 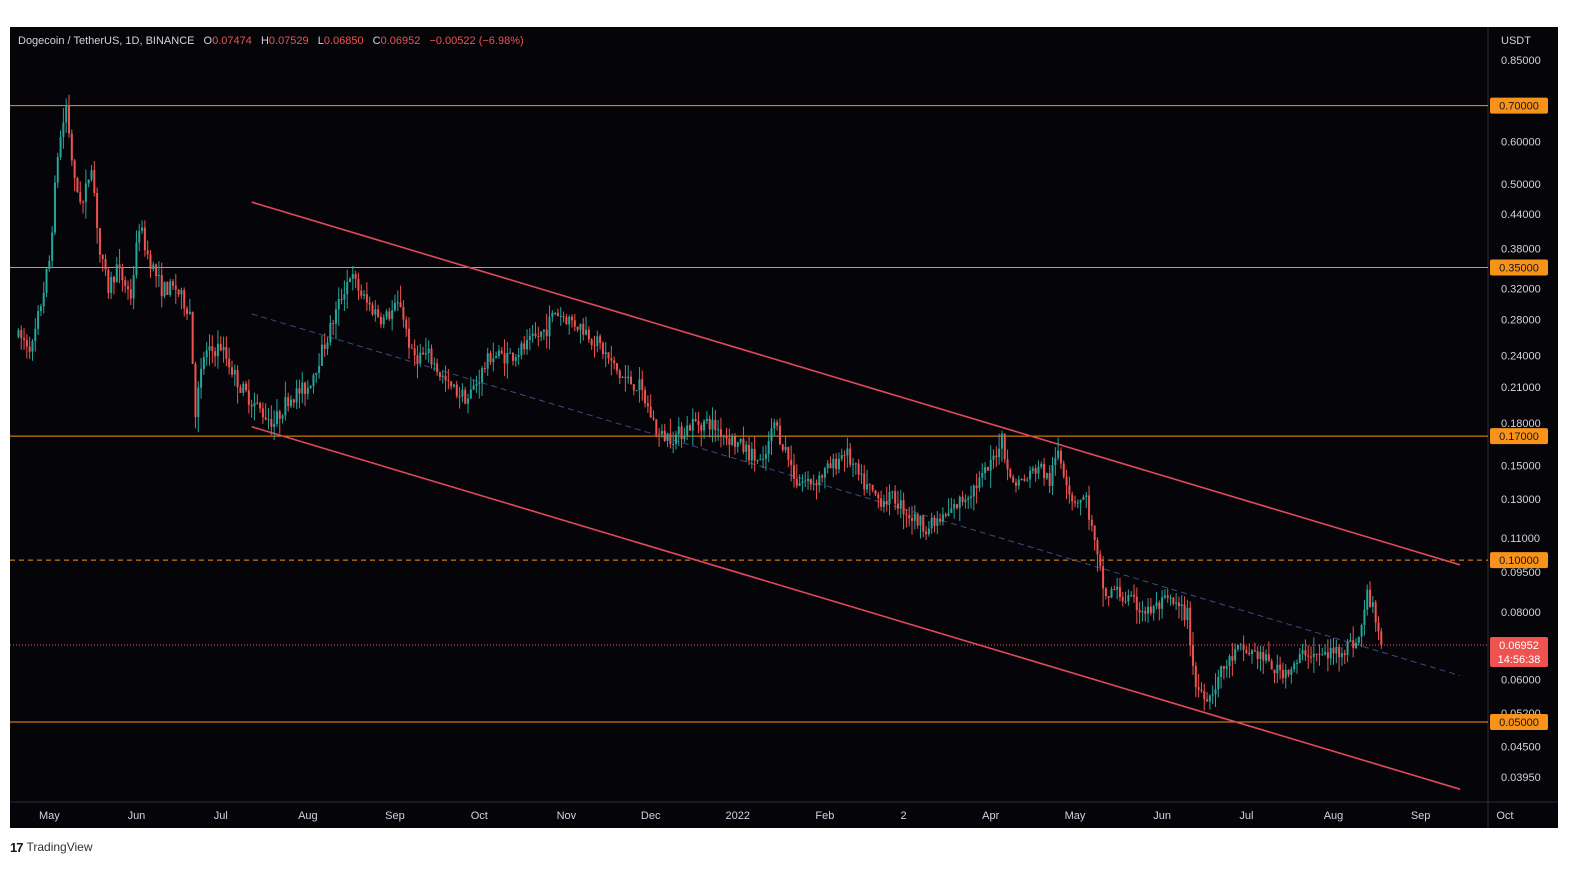 I want to click on x-tick-label-7: Dec, so click(x=651, y=816).